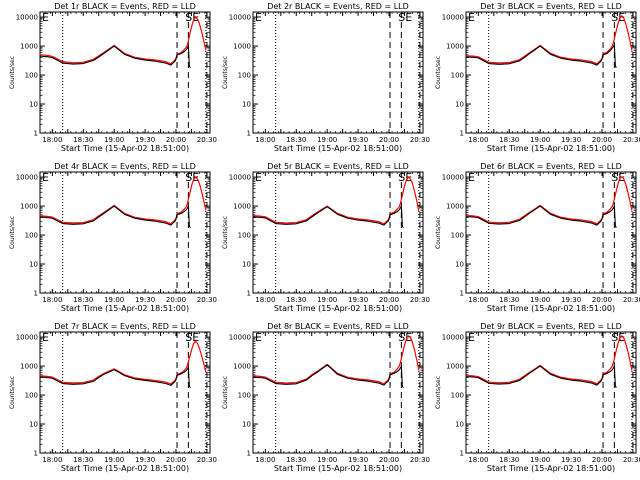  Describe the element at coordinates (551, 166) in the screenshot. I see `panel-title: Det 6r BLACK = Events, RED = LLD` at that location.